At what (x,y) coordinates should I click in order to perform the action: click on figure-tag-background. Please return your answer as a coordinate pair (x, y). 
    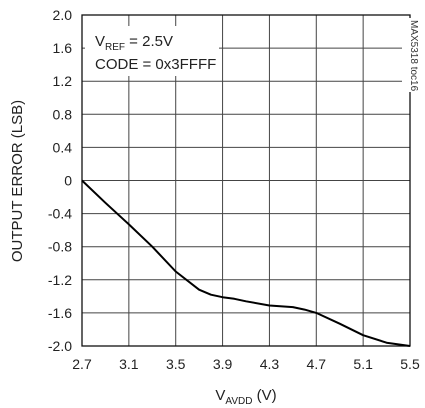
    Looking at the image, I should click on (408, 55).